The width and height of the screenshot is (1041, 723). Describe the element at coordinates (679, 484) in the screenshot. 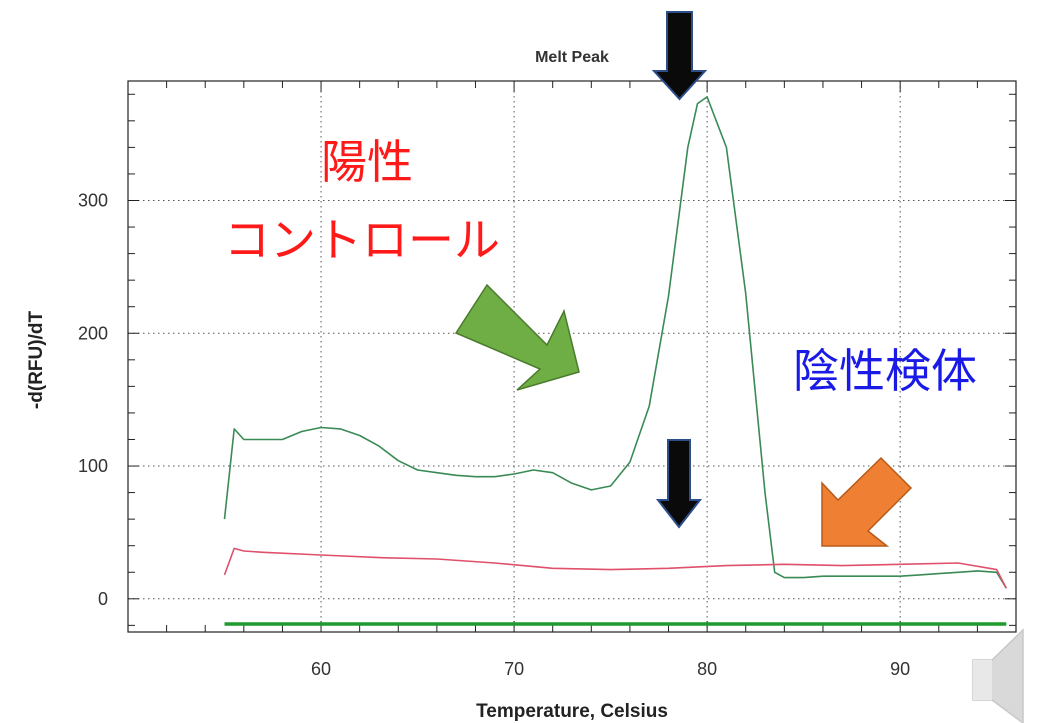

I see `baseline-down-arrow-icon` at that location.